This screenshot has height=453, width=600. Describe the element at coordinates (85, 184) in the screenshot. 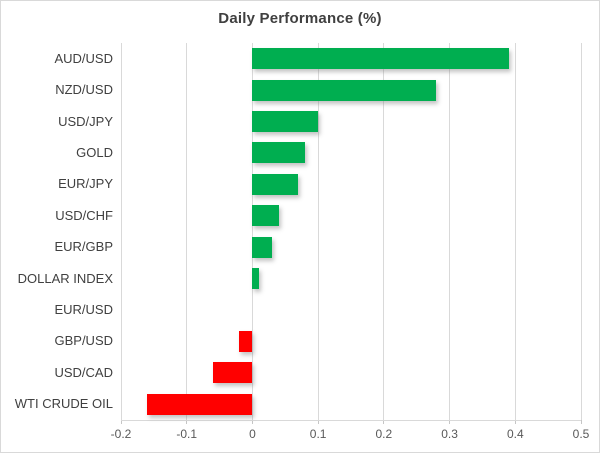

I see `category-label: EUR/JPY` at that location.